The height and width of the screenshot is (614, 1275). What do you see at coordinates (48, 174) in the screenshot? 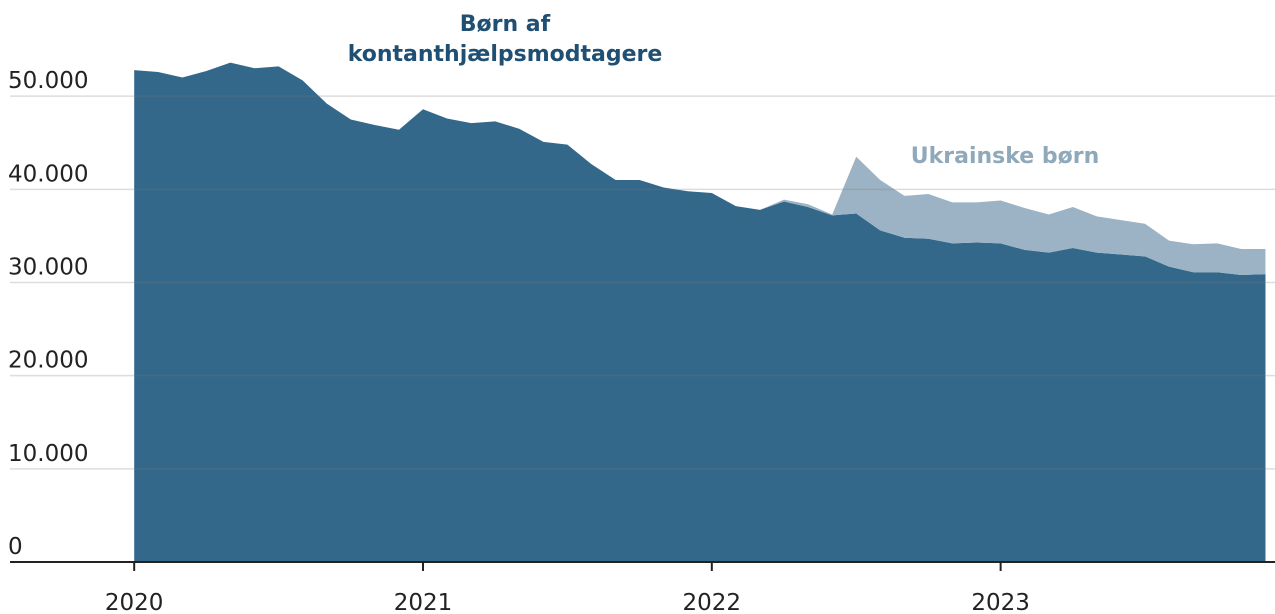
I see `y-tick-label: 40.000` at bounding box center [48, 174].